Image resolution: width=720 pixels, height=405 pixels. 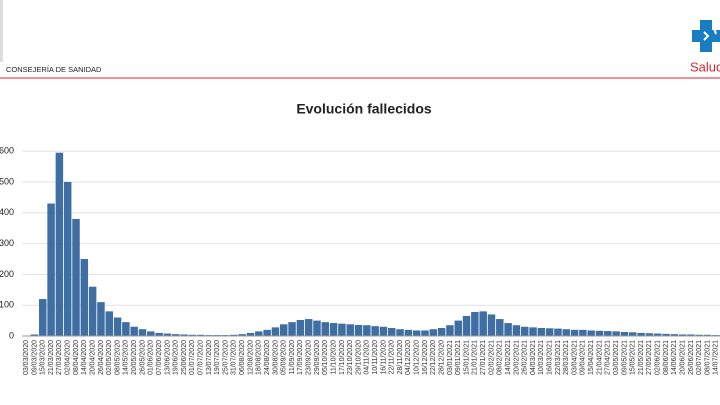 I want to click on x-tick-label: 18/08/2020, so click(x=259, y=357).